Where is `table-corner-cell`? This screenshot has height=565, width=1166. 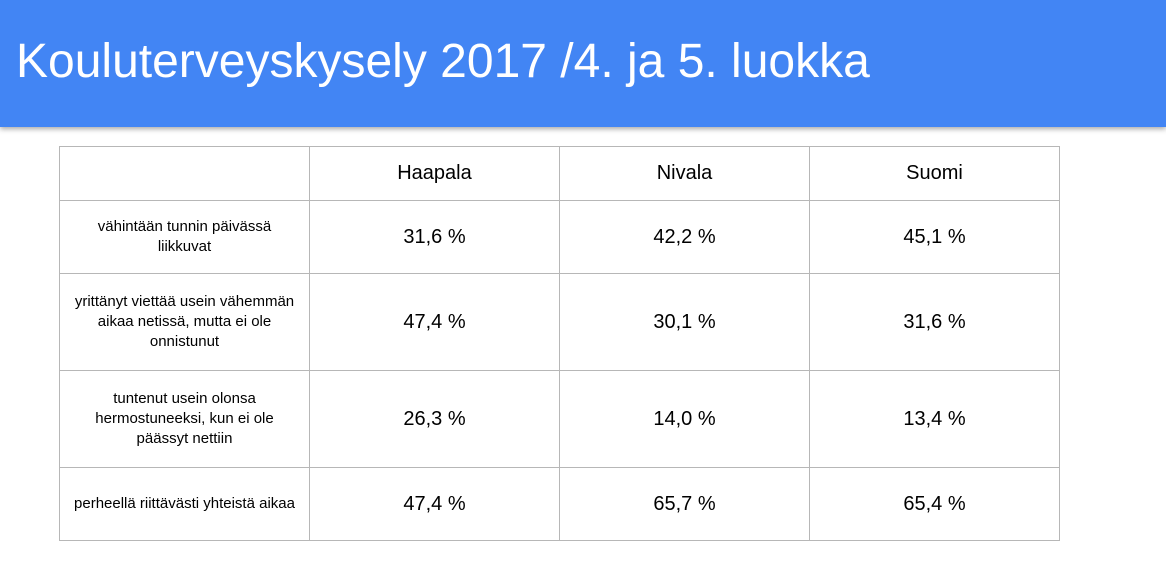
table-corner-cell is located at coordinates (184, 173).